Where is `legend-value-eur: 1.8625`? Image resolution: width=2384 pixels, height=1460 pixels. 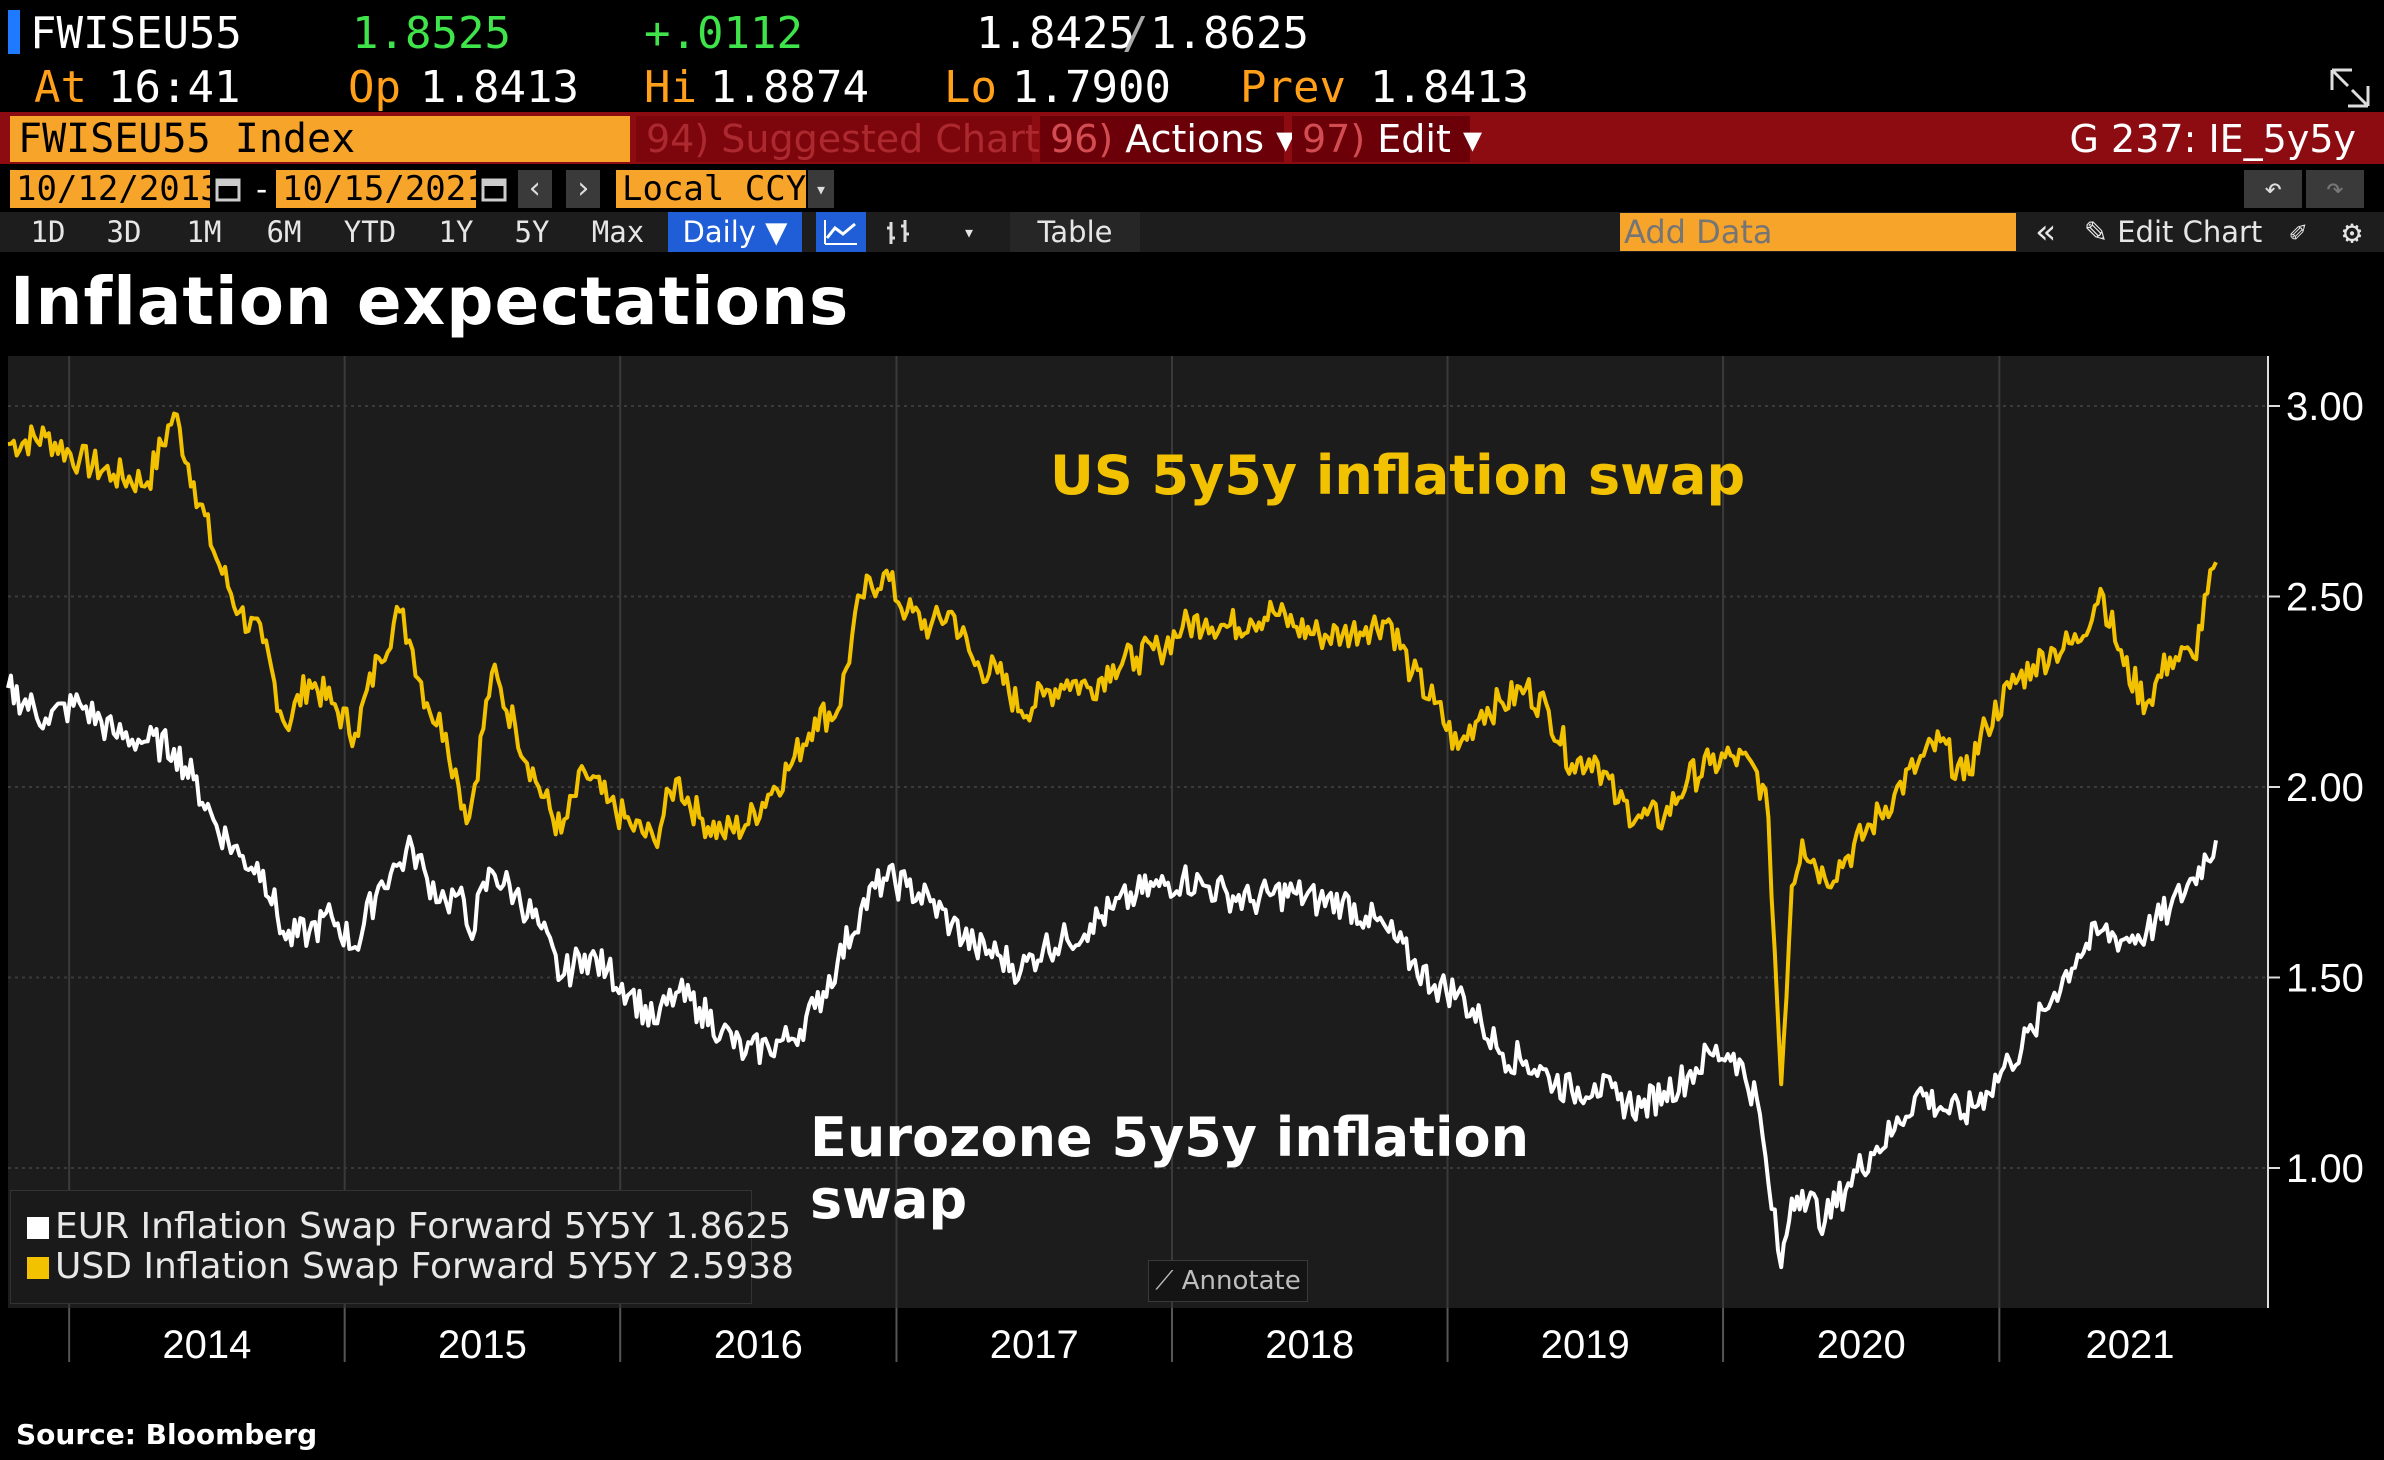 legend-value-eur: 1.8625 is located at coordinates (728, 1226).